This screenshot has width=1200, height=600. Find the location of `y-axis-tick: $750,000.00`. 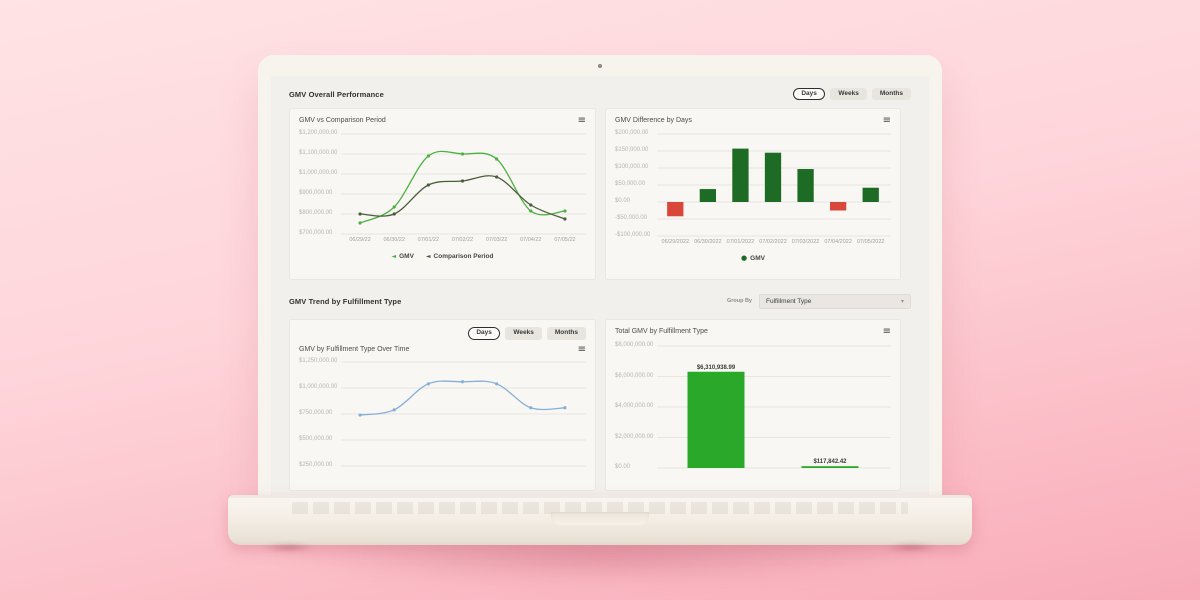

y-axis-tick: $750,000.00 is located at coordinates (316, 412).